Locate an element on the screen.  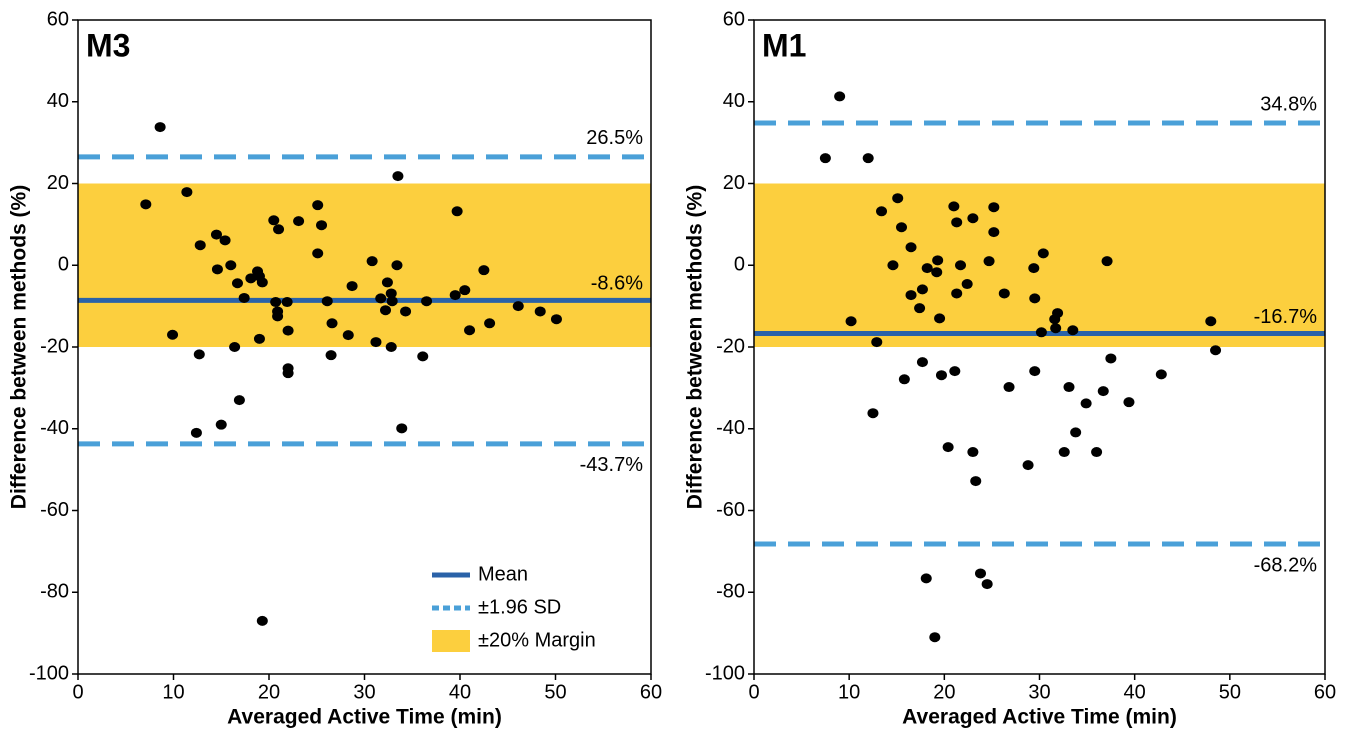
y-tick-label: -80 is located at coordinates (730, 592).